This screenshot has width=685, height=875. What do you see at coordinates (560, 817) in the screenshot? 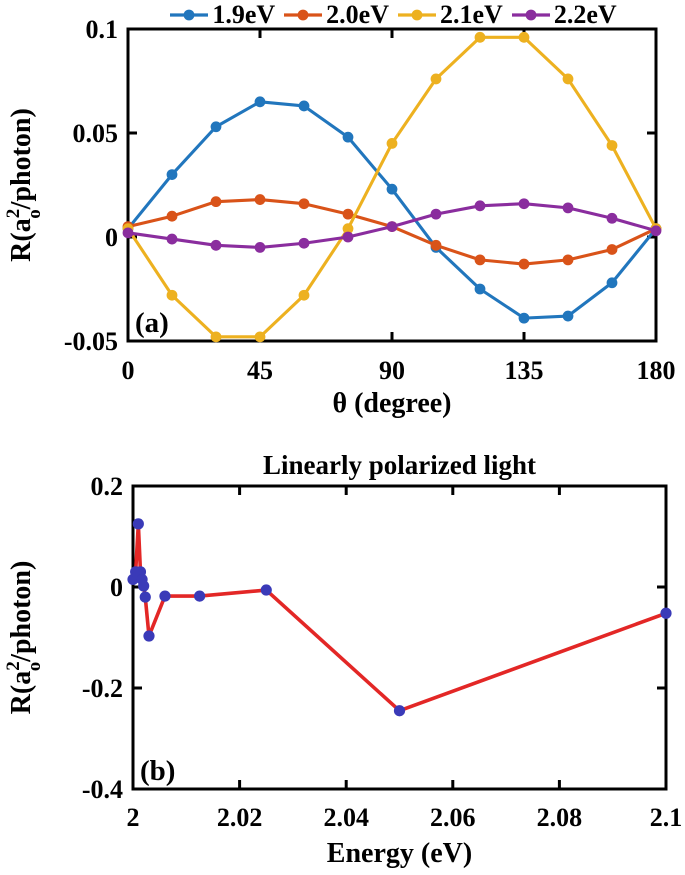
I see `x-tick-label: 2.08` at bounding box center [560, 817].